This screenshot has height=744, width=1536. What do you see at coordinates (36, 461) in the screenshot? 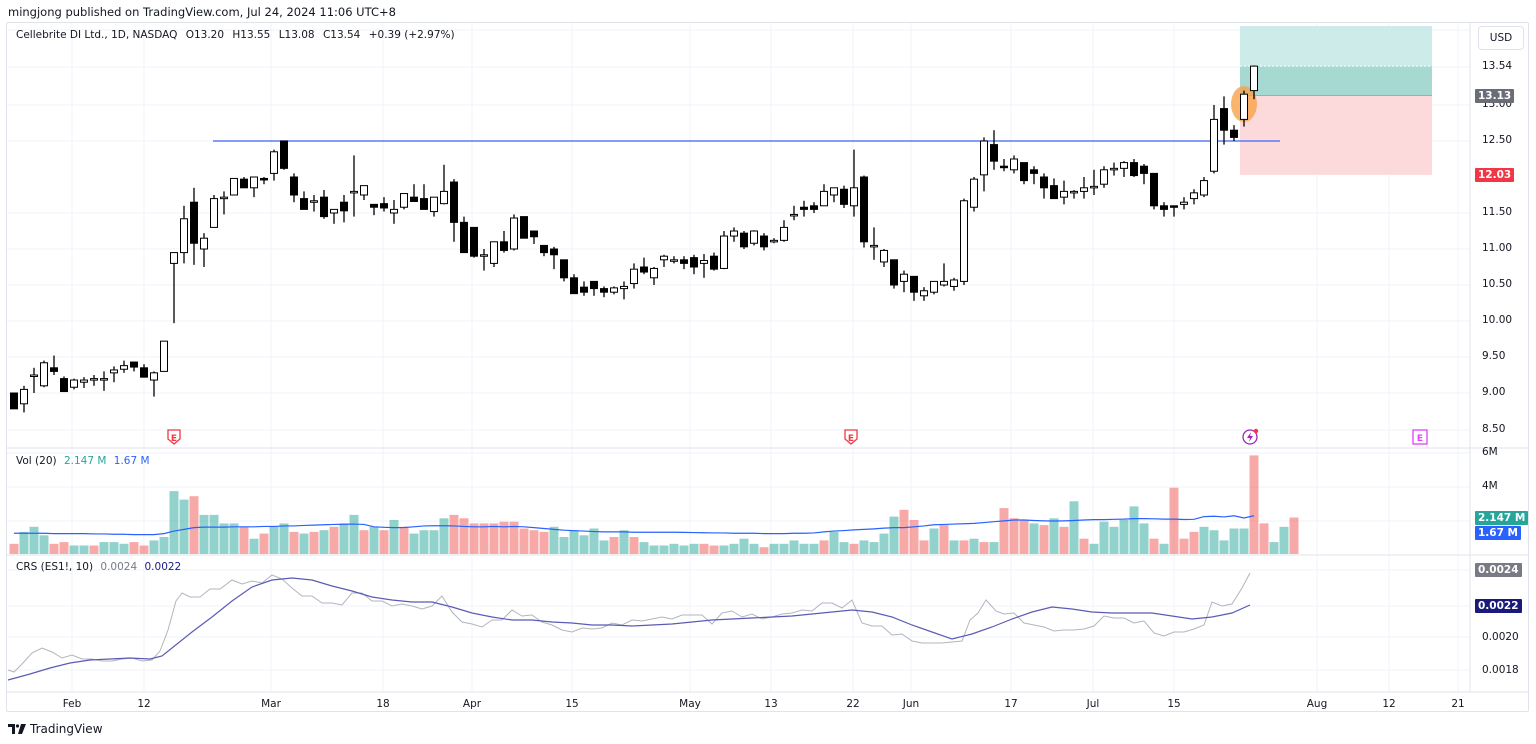
I see `volume-label: Vol (20)` at bounding box center [36, 461].